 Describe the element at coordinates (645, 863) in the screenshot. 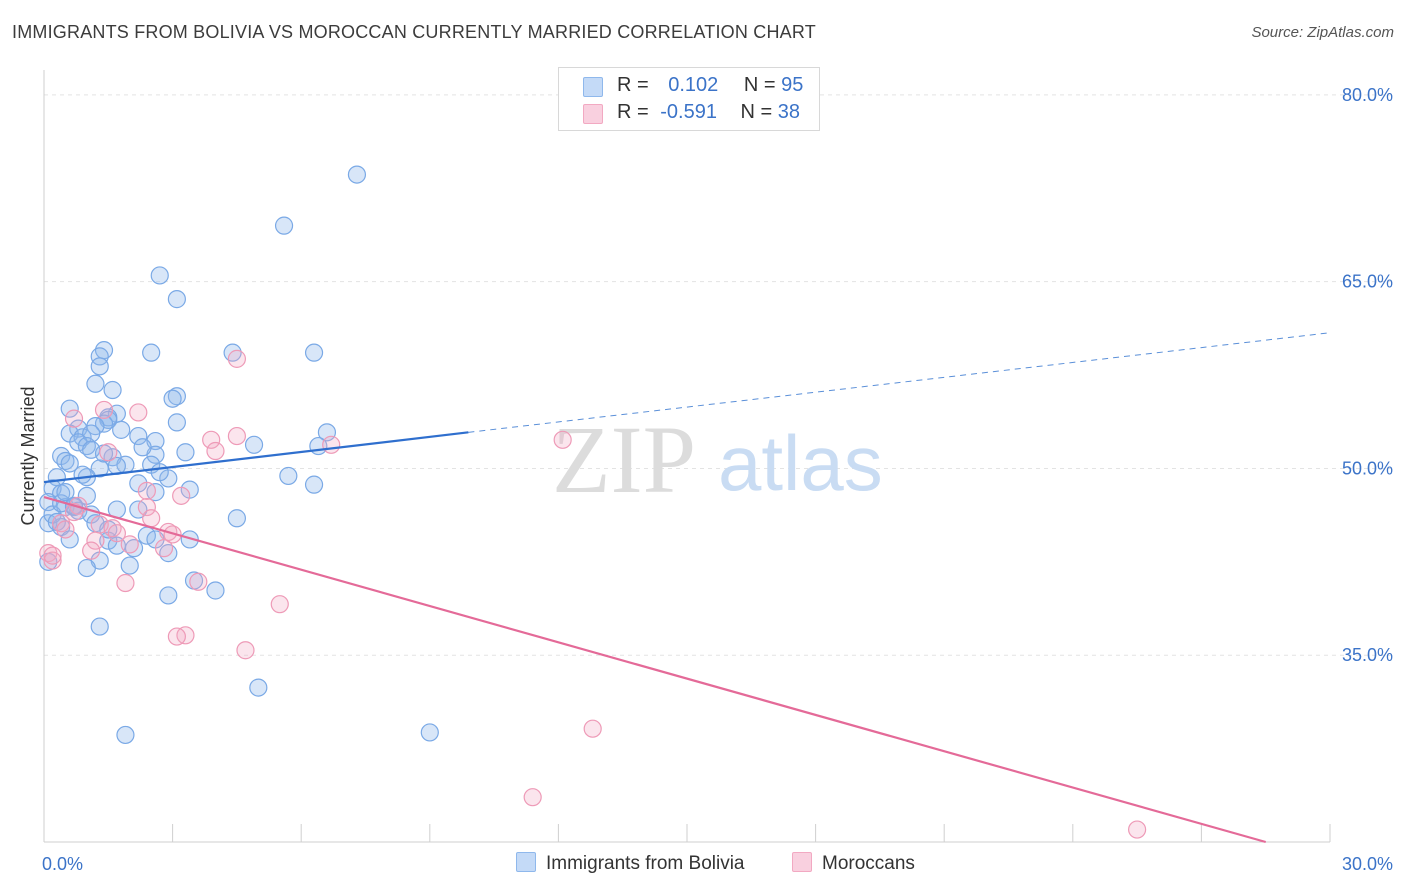

I see `bottom-legend-label: Immigrants from Bolivia` at that location.